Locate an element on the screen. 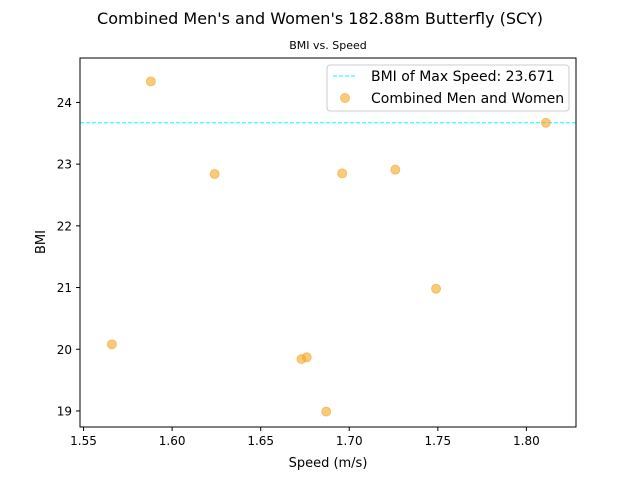 This screenshot has width=640, height=480. x-tick-label: 1.80 is located at coordinates (526, 441).